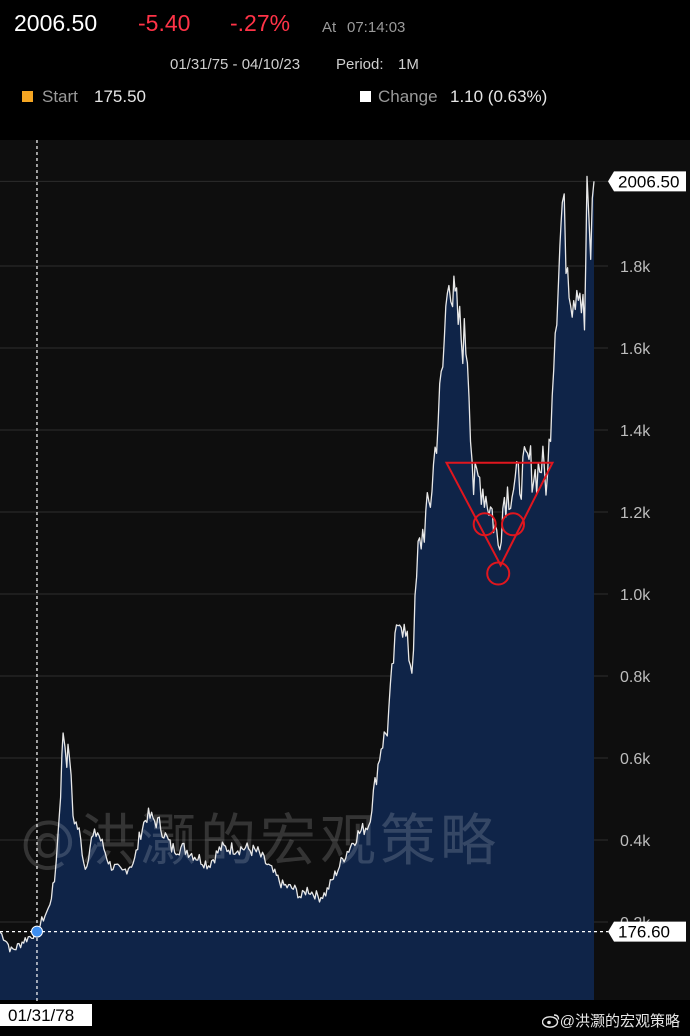 This screenshot has height=1036, width=690. What do you see at coordinates (635, 677) in the screenshot?
I see `y-tick-label: 0.8k` at bounding box center [635, 677].